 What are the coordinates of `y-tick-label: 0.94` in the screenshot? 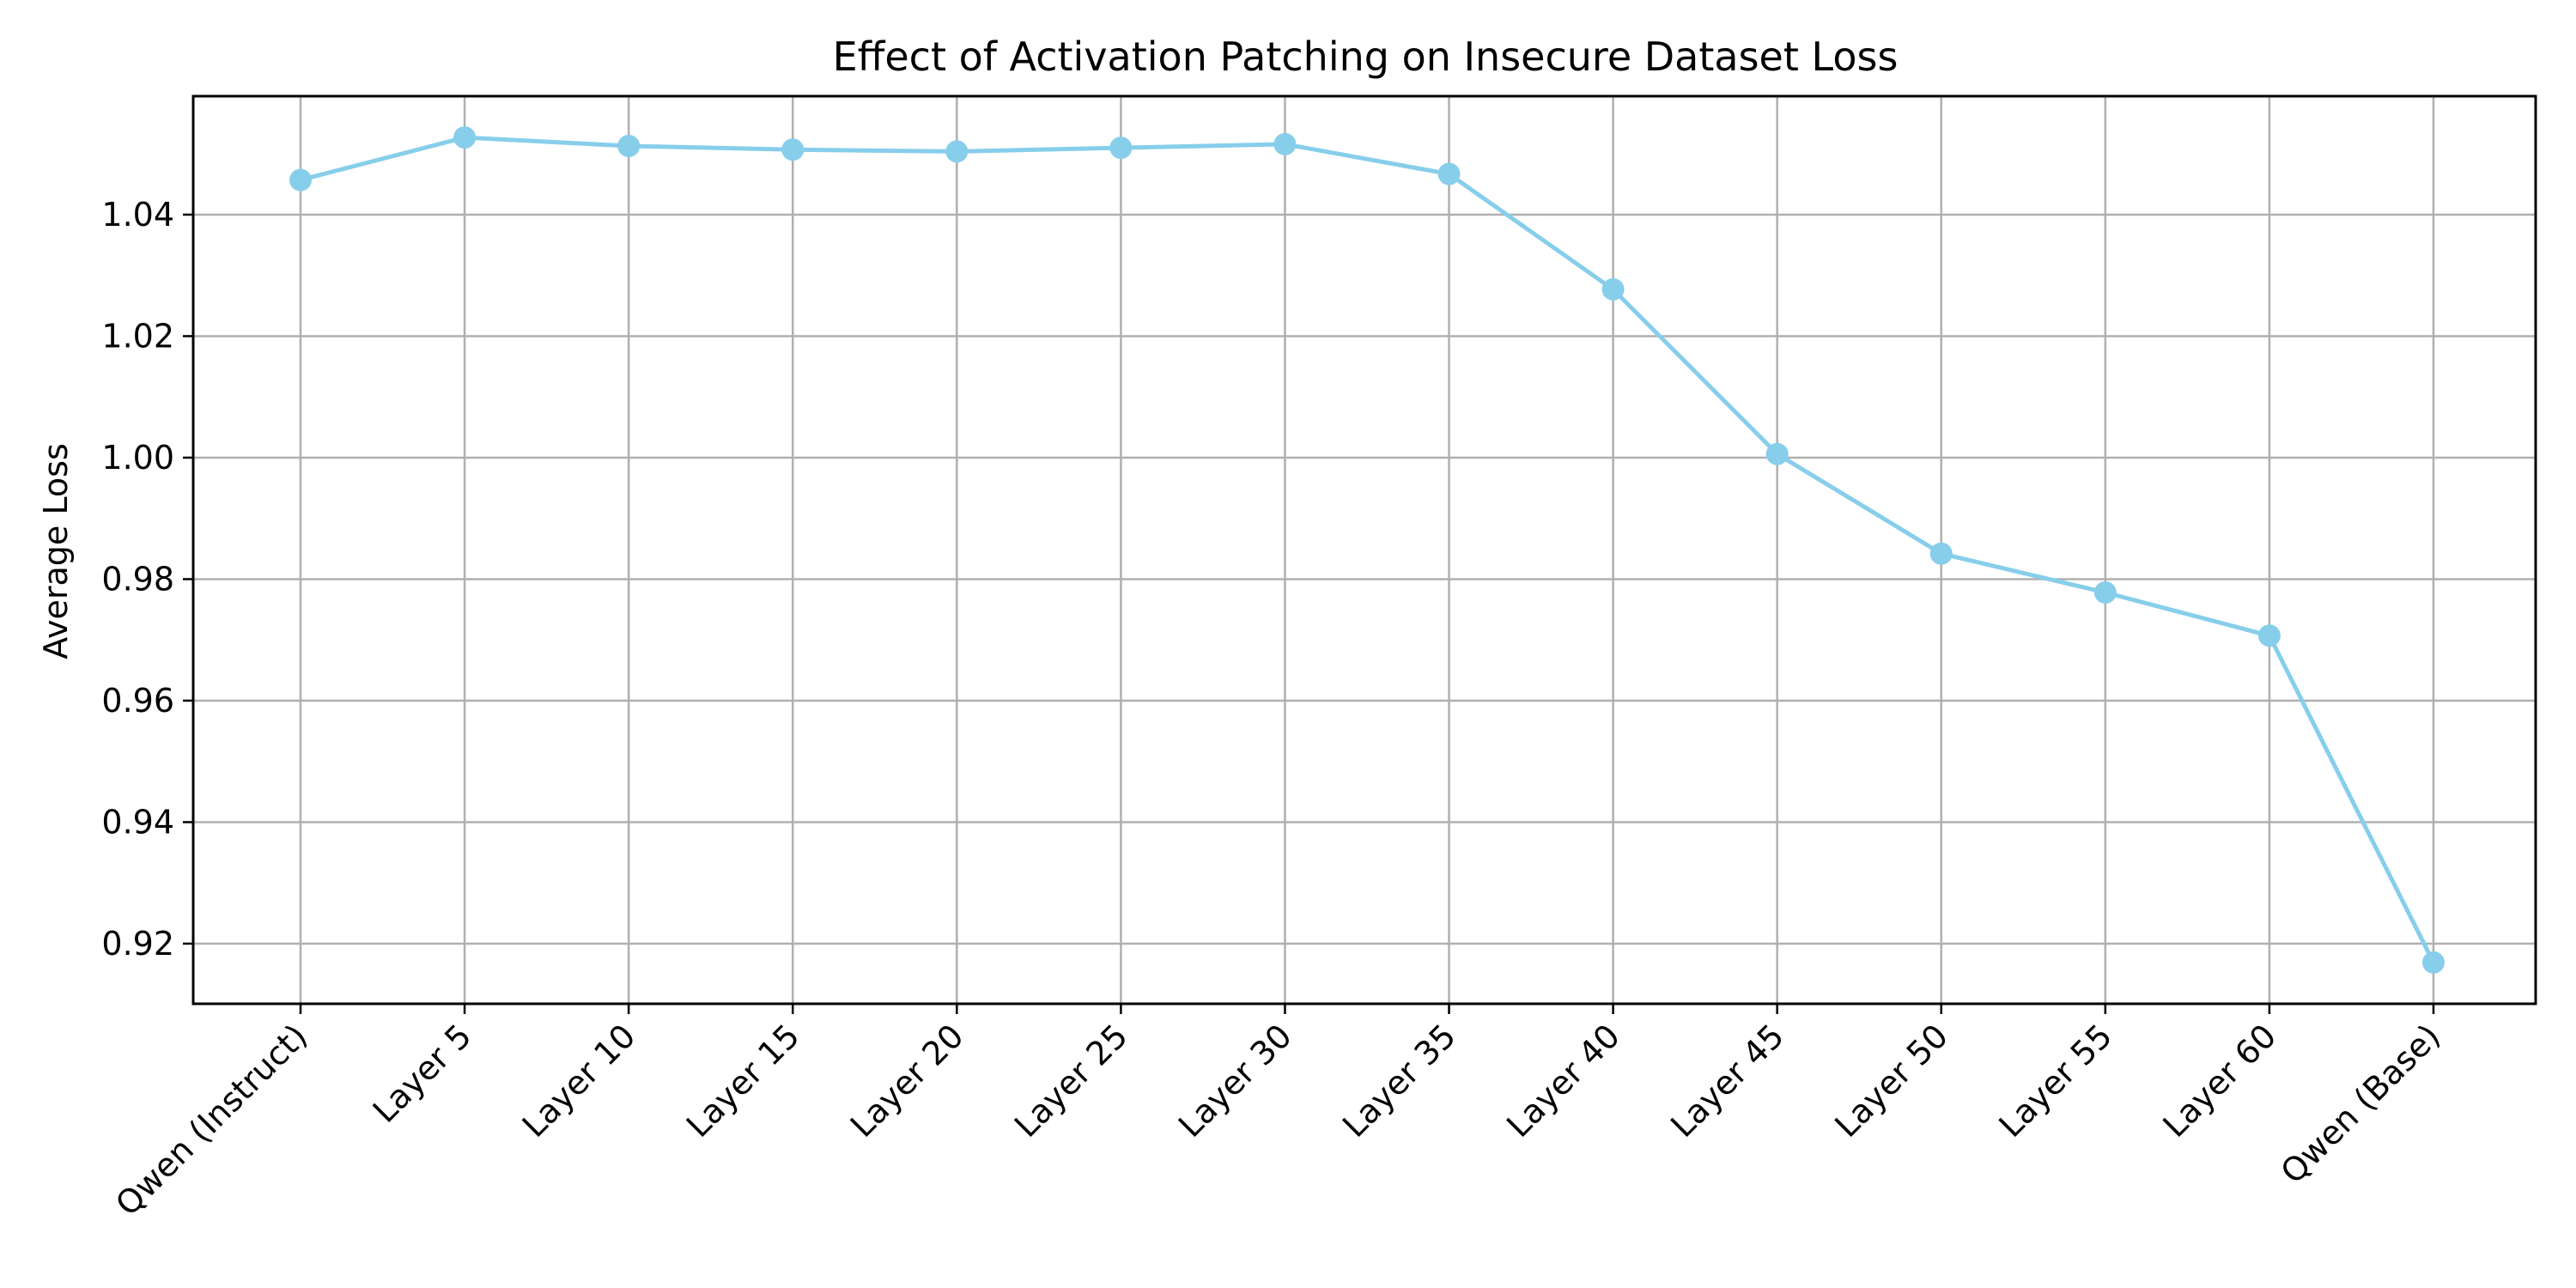 It's located at (137, 822).